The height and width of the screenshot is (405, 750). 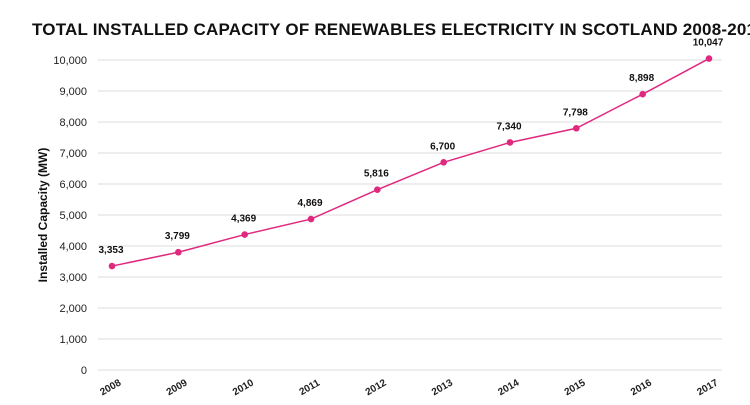 What do you see at coordinates (243, 387) in the screenshot?
I see `x-tick-label: 2010` at bounding box center [243, 387].